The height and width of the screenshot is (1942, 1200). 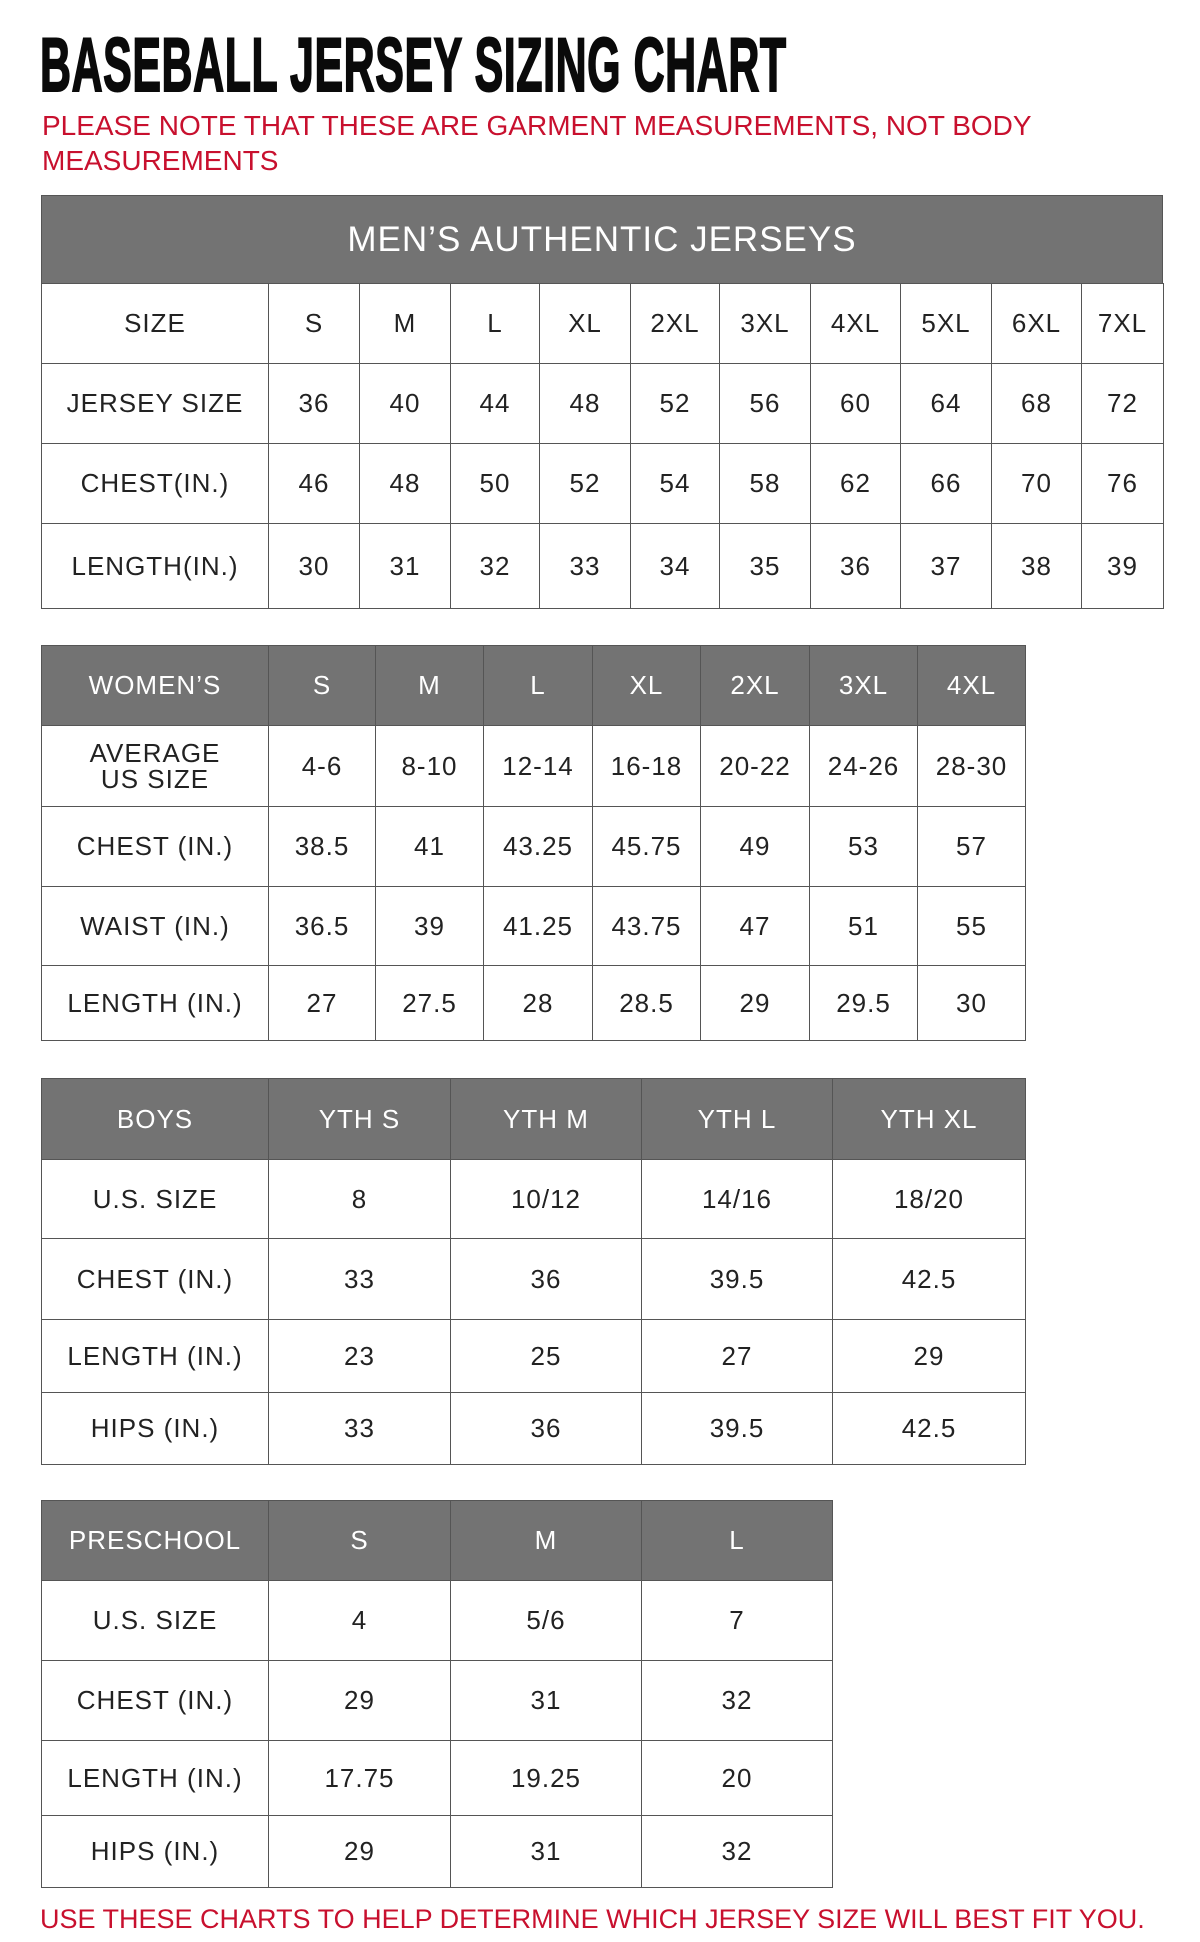 I want to click on value-cell: 41.25, so click(x=538, y=926).